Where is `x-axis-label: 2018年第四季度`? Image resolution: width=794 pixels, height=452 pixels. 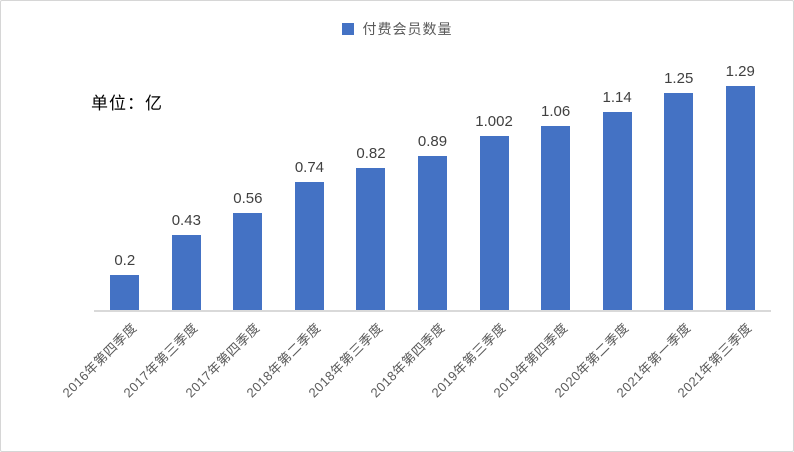
x-axis-label: 2018年第四季度 is located at coordinates (407, 360).